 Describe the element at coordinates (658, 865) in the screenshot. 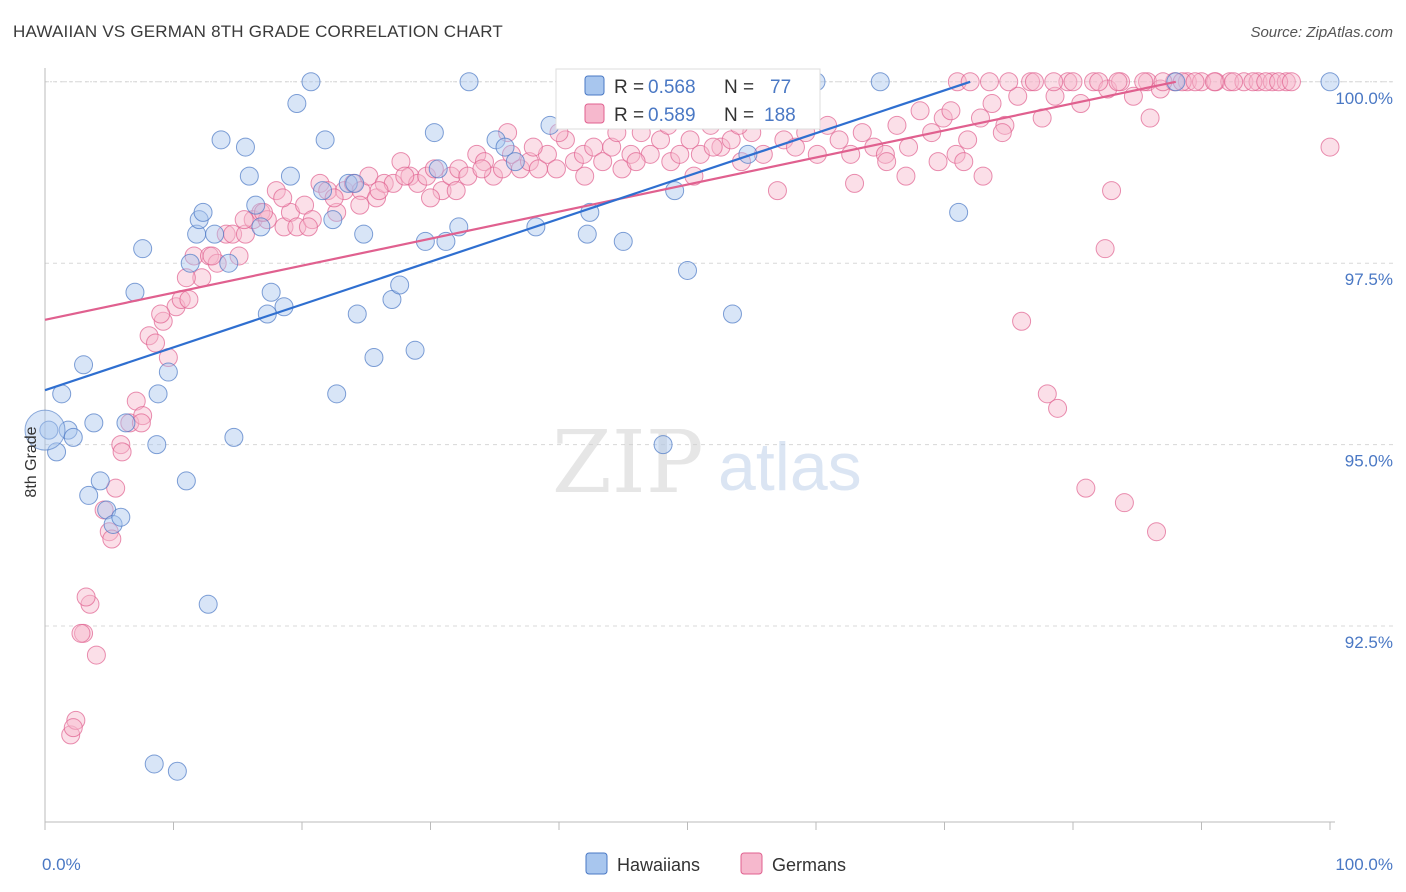

I see `legend-label-hawaiians: Hawaiians` at that location.